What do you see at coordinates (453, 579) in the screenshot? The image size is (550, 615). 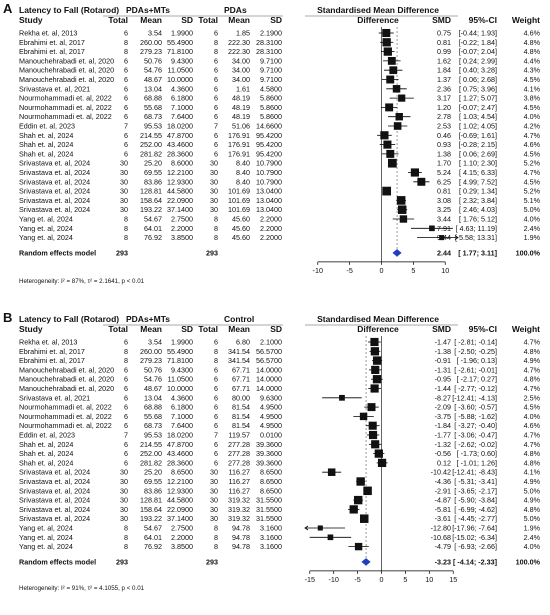 I see `x-tick-label: 15` at bounding box center [453, 579].